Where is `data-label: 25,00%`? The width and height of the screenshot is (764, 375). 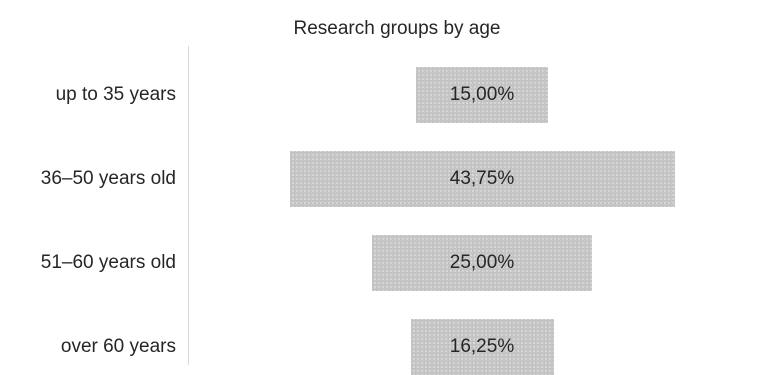 data-label: 25,00% is located at coordinates (482, 262).